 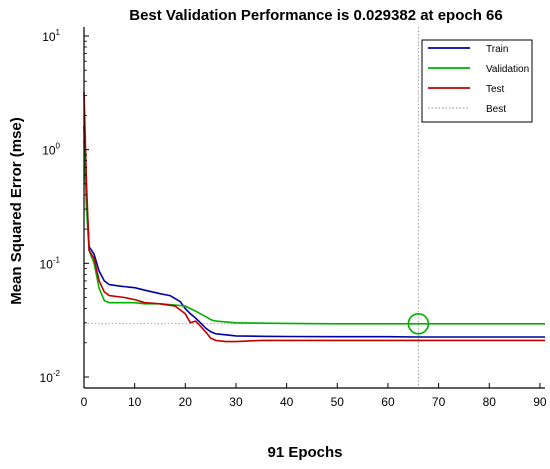 I want to click on x-tick-label: 60, so click(x=388, y=402).